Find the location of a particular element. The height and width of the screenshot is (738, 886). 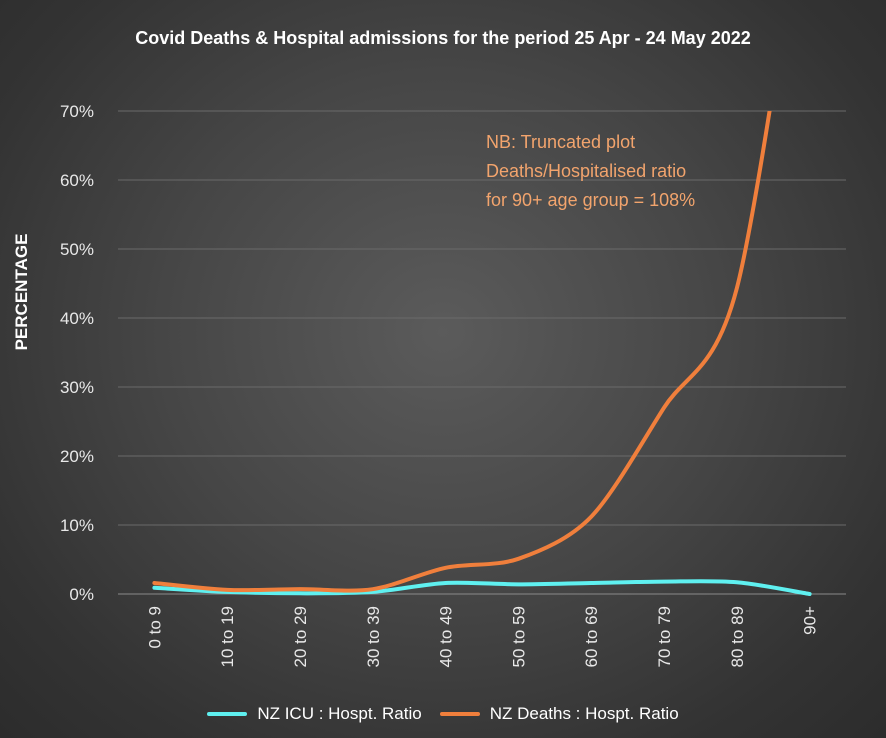

y-tick-label: 70% is located at coordinates (77, 111).